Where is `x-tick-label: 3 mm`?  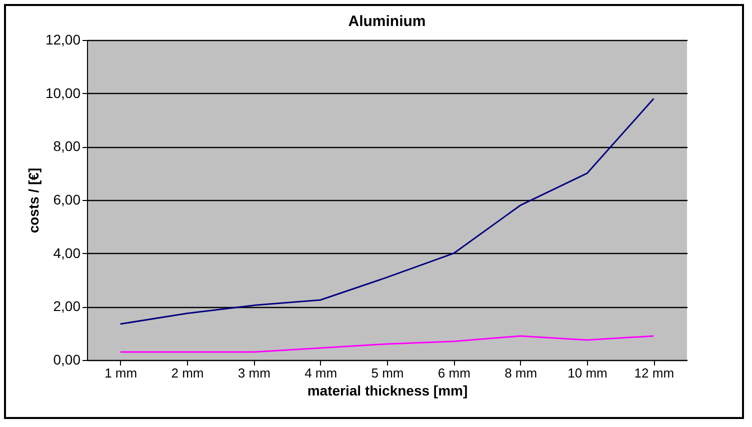 x-tick-label: 3 mm is located at coordinates (254, 373).